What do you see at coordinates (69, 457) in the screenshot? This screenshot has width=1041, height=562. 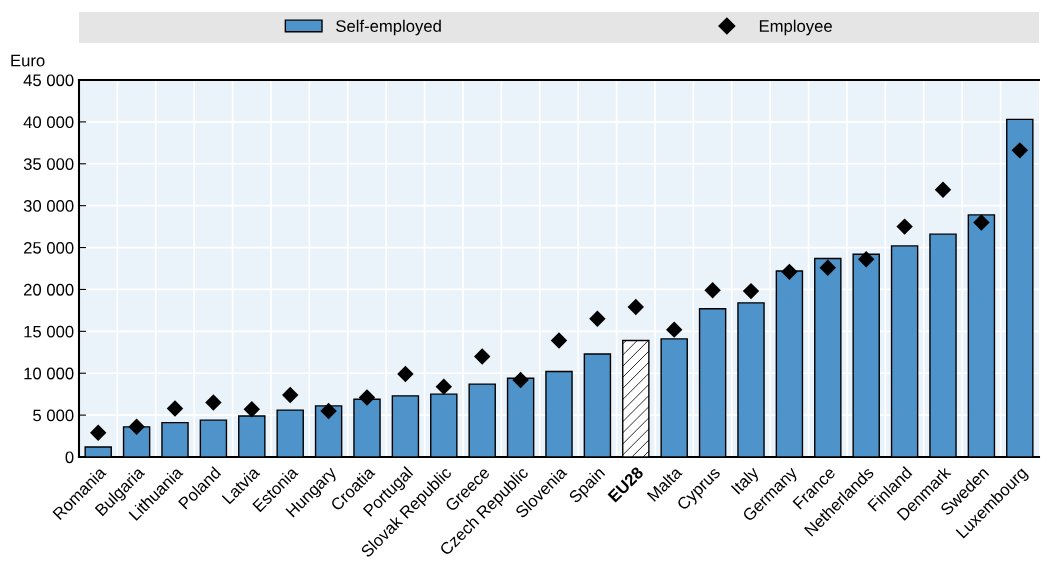 I see `y-tick-label: 0` at bounding box center [69, 457].